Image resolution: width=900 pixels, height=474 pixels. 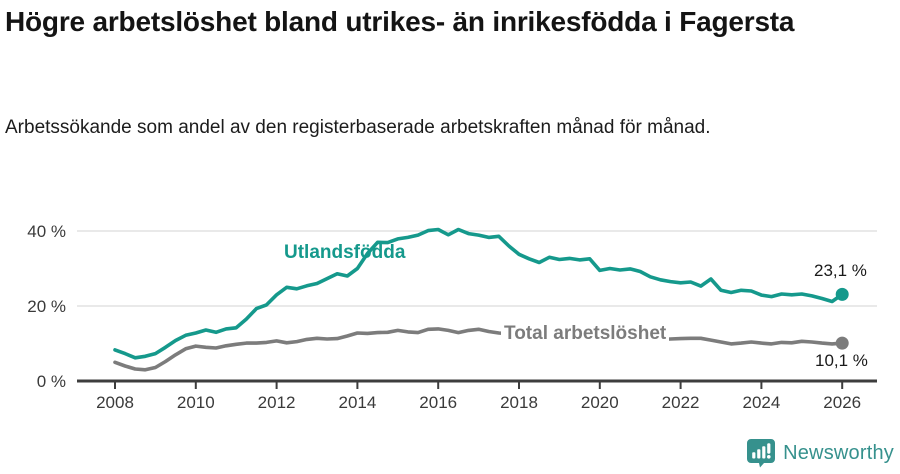 What do you see at coordinates (357, 402) in the screenshot?
I see `x-tick-label: 2014` at bounding box center [357, 402].